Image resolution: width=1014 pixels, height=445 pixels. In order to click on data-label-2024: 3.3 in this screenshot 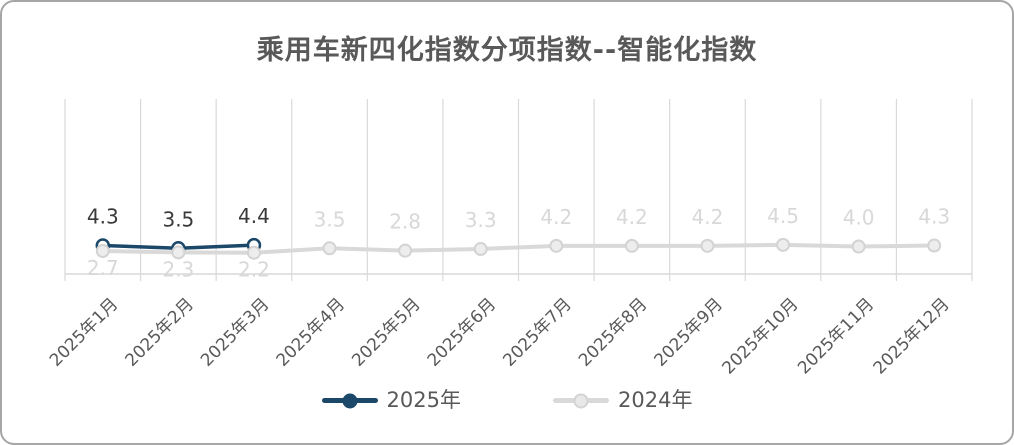, I will do `click(481, 220)`.